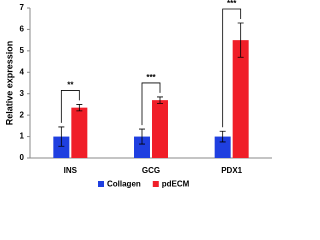 This screenshot has height=240, width=320. Describe the element at coordinates (70, 85) in the screenshot. I see `significance-label: **` at that location.